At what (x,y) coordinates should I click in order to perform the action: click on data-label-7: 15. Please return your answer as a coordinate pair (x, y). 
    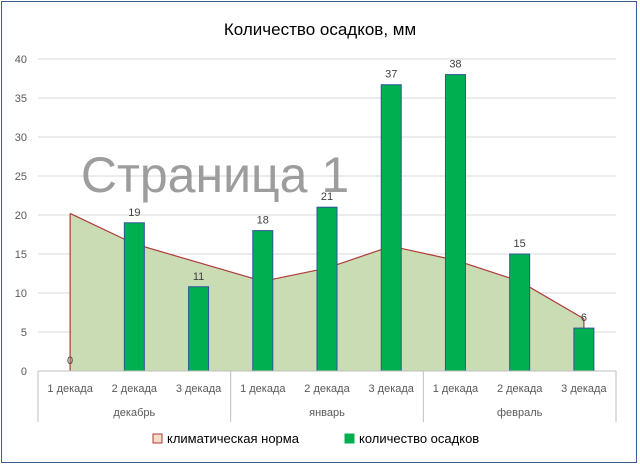
    Looking at the image, I should click on (520, 244).